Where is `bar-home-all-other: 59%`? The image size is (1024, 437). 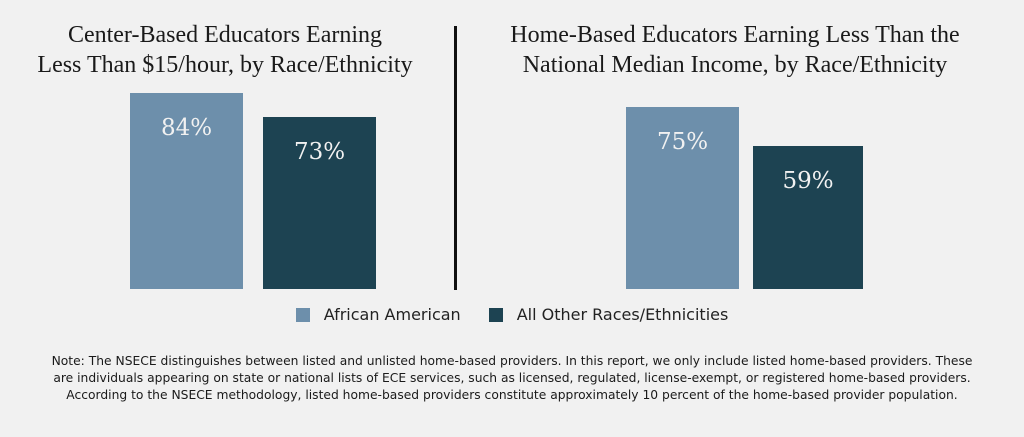 bar-home-all-other: 59% is located at coordinates (808, 217).